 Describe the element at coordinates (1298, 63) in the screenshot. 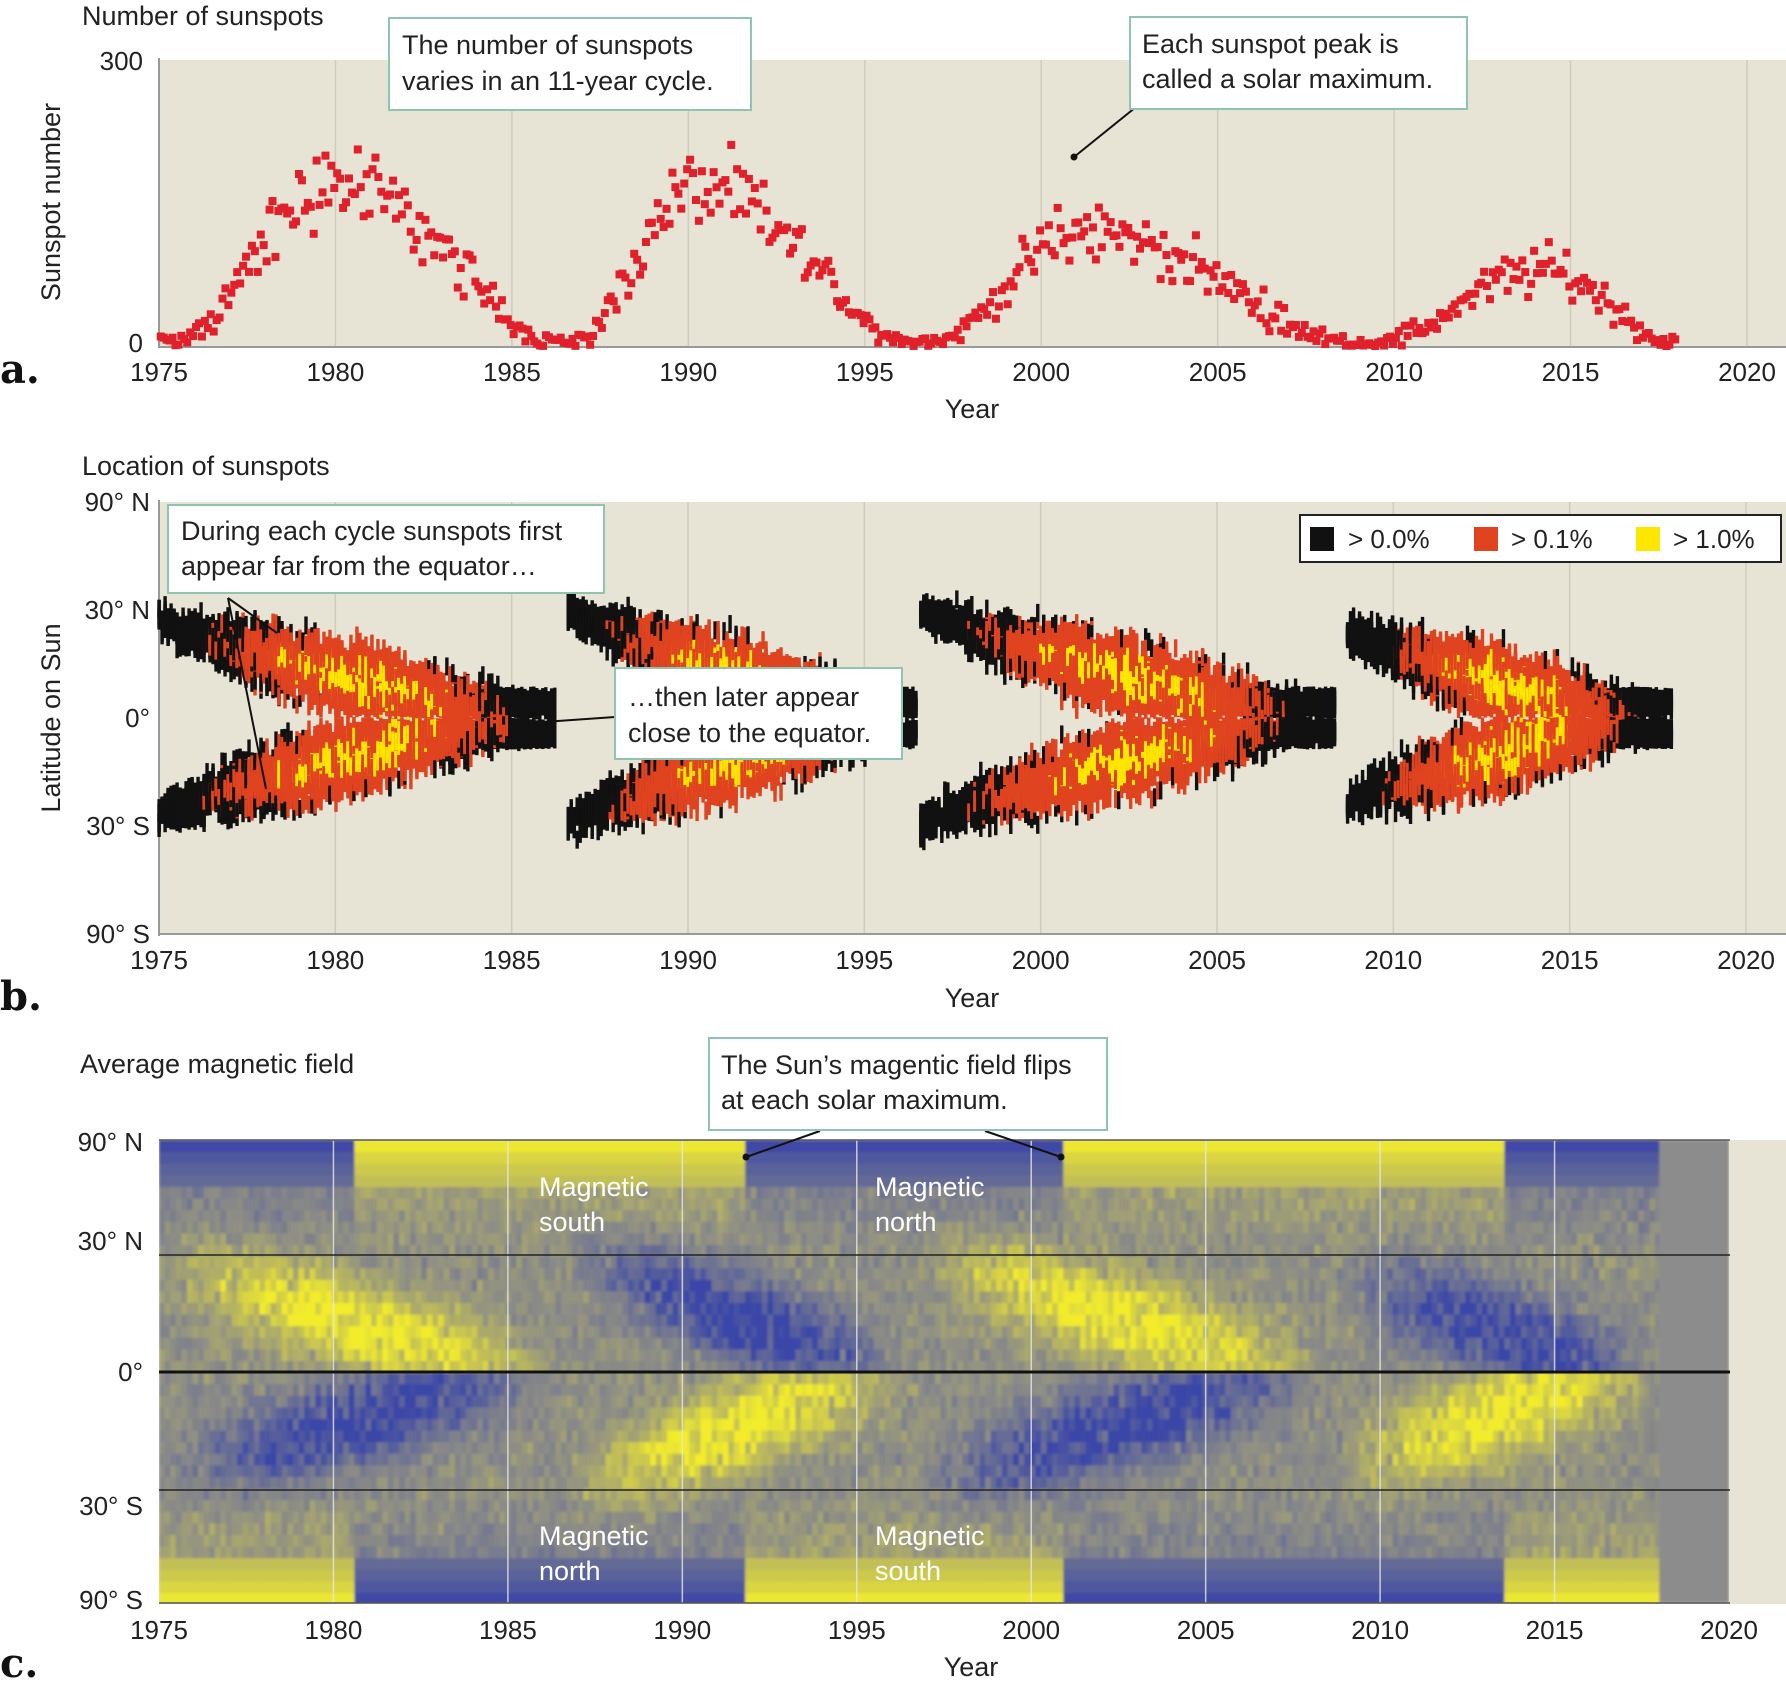

I see `callout-maximum-box` at that location.